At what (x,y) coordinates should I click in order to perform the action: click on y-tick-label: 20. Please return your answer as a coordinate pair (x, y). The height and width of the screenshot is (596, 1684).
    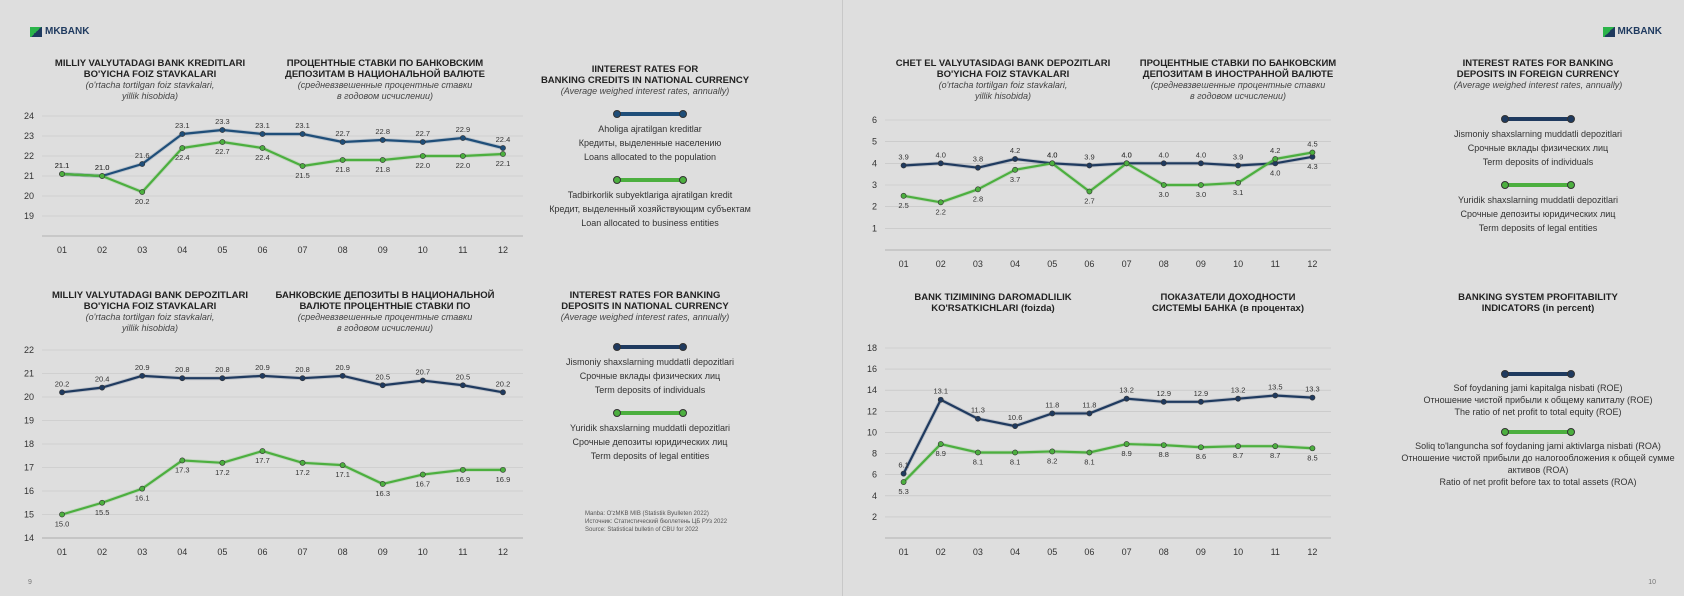
    Looking at the image, I should click on (29, 196).